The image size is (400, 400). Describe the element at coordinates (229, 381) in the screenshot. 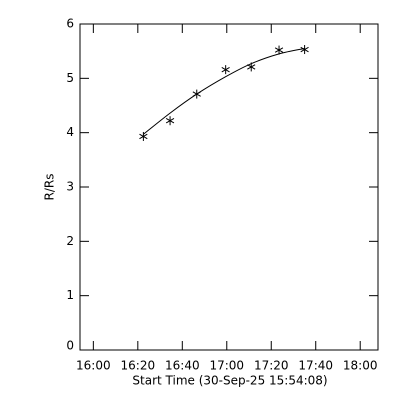

I see `x-axis-label: Start Time (30-Sep-25 15:54:08)` at that location.